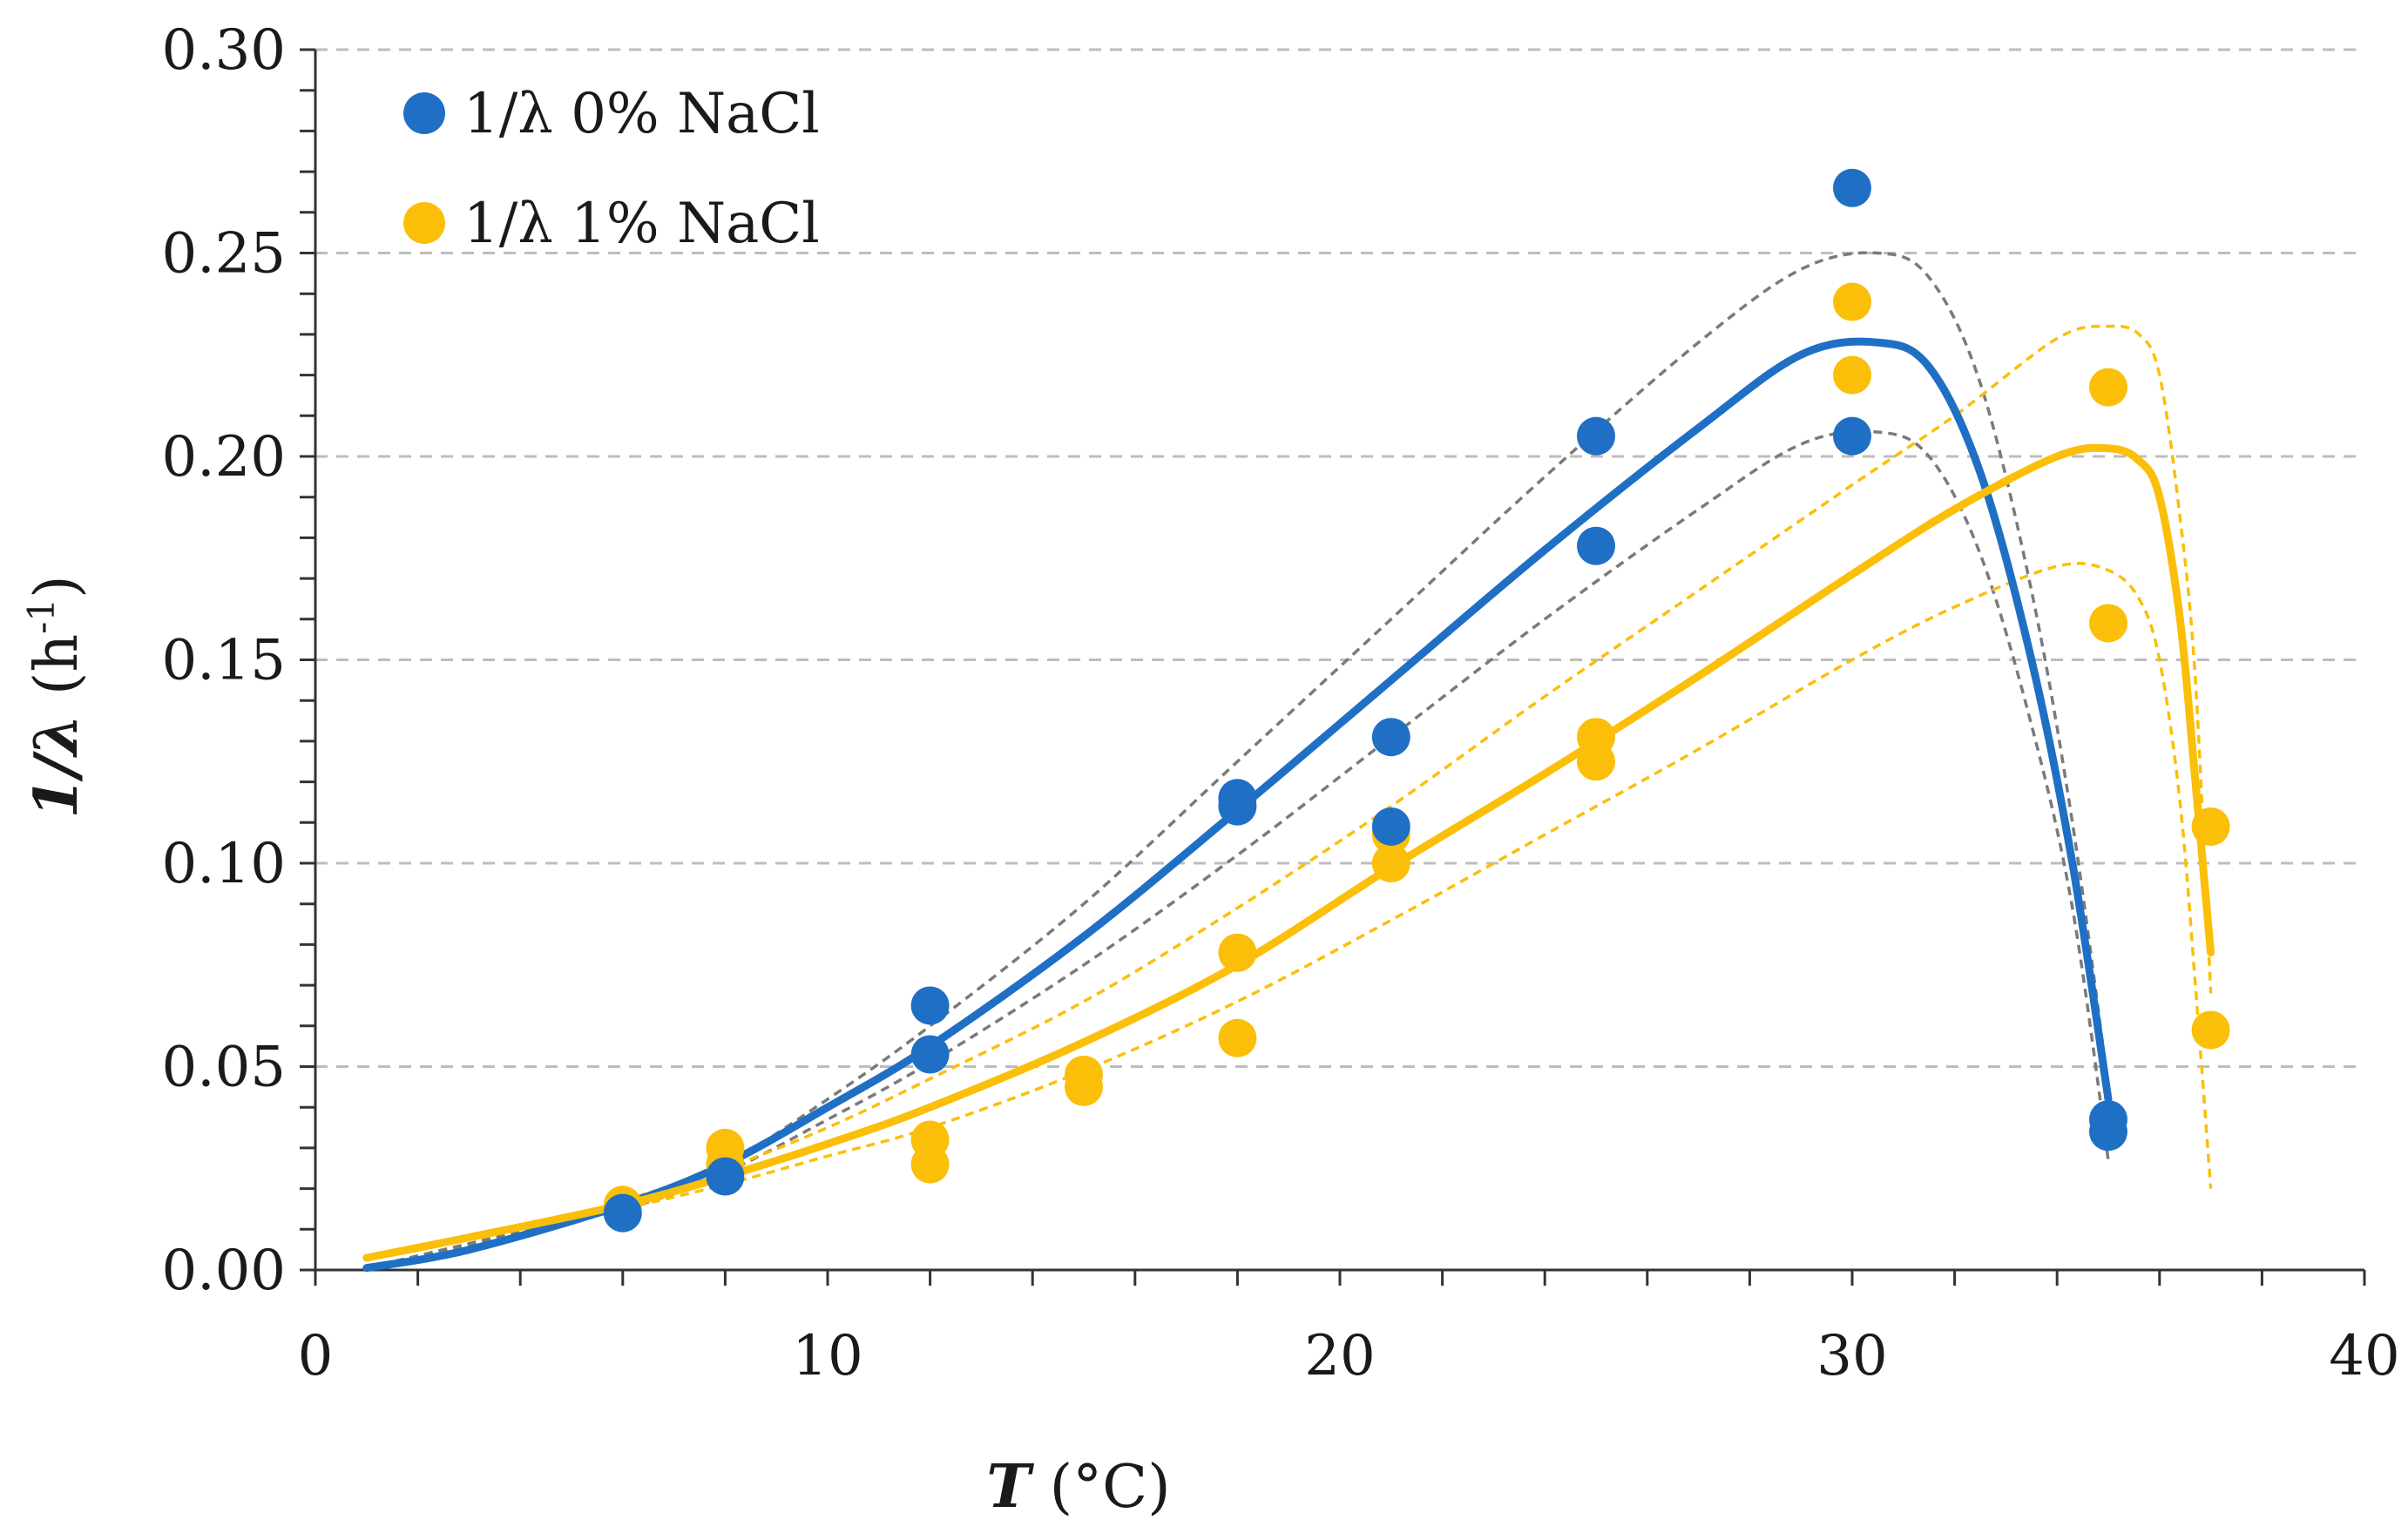  I want to click on y-axis-title-unit: (h, so click(57, 674).